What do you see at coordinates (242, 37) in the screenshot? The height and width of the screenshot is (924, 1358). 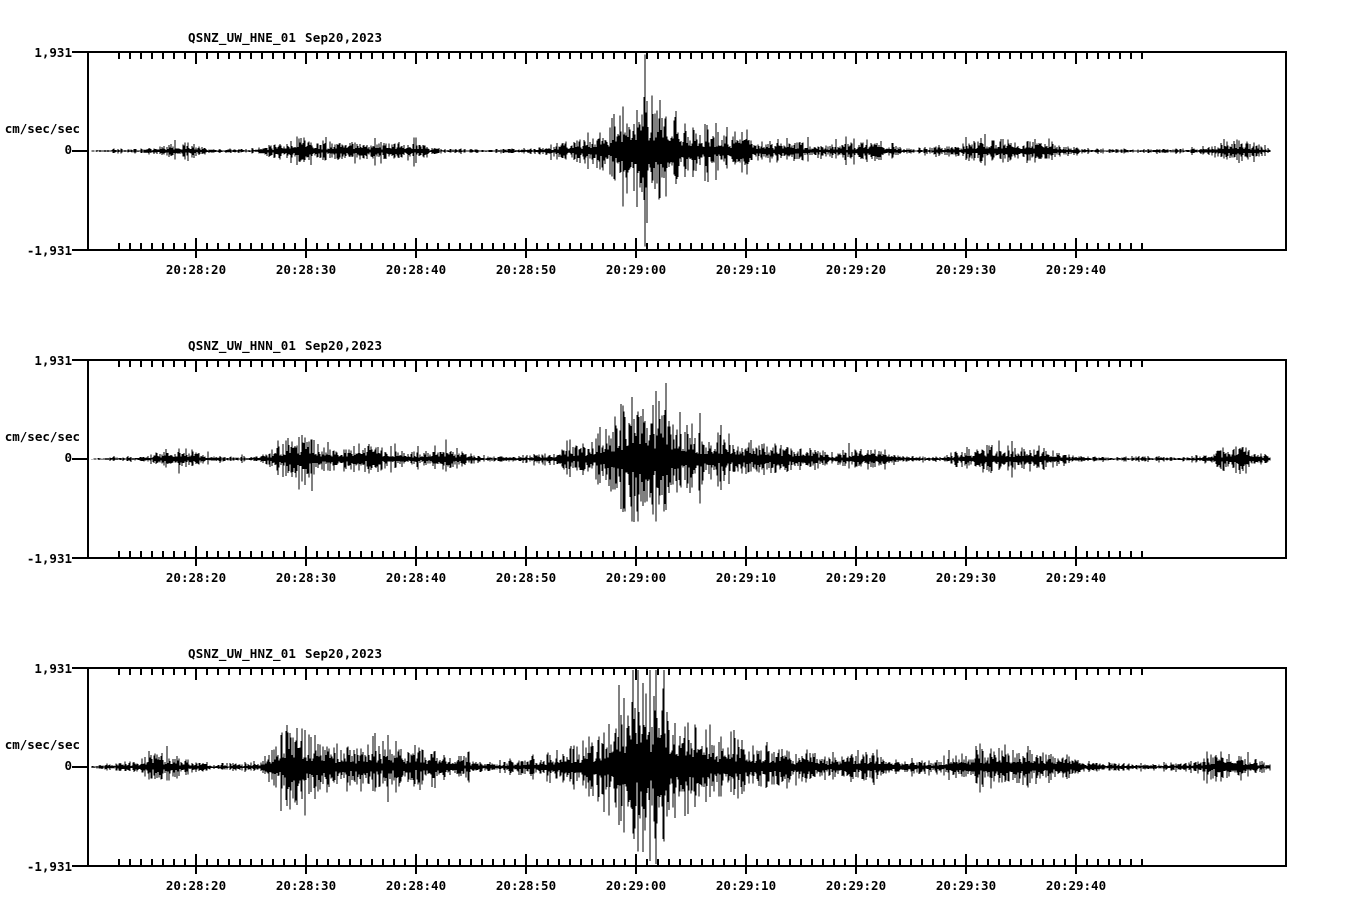 I see `panel-title-hne: QSNZ_UW_HNE_01` at bounding box center [242, 37].